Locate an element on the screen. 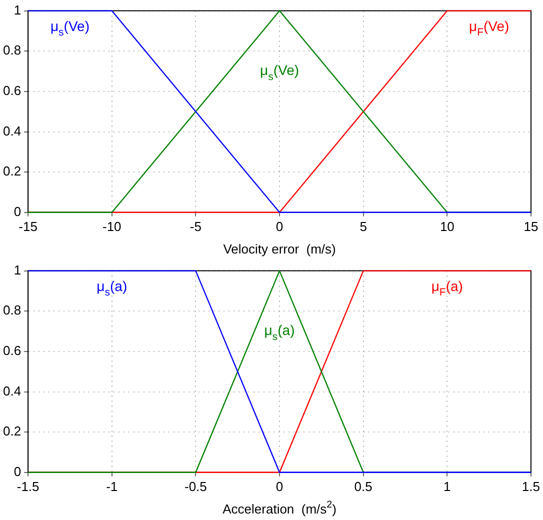 The height and width of the screenshot is (520, 543). x-tick-label: 15 is located at coordinates (531, 226).